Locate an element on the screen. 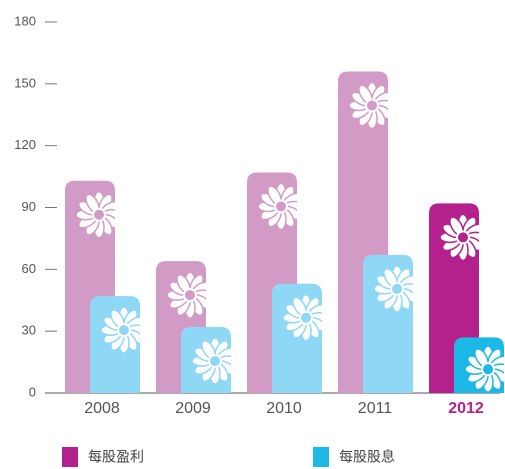  y-tick-label: 0 is located at coordinates (32, 391).